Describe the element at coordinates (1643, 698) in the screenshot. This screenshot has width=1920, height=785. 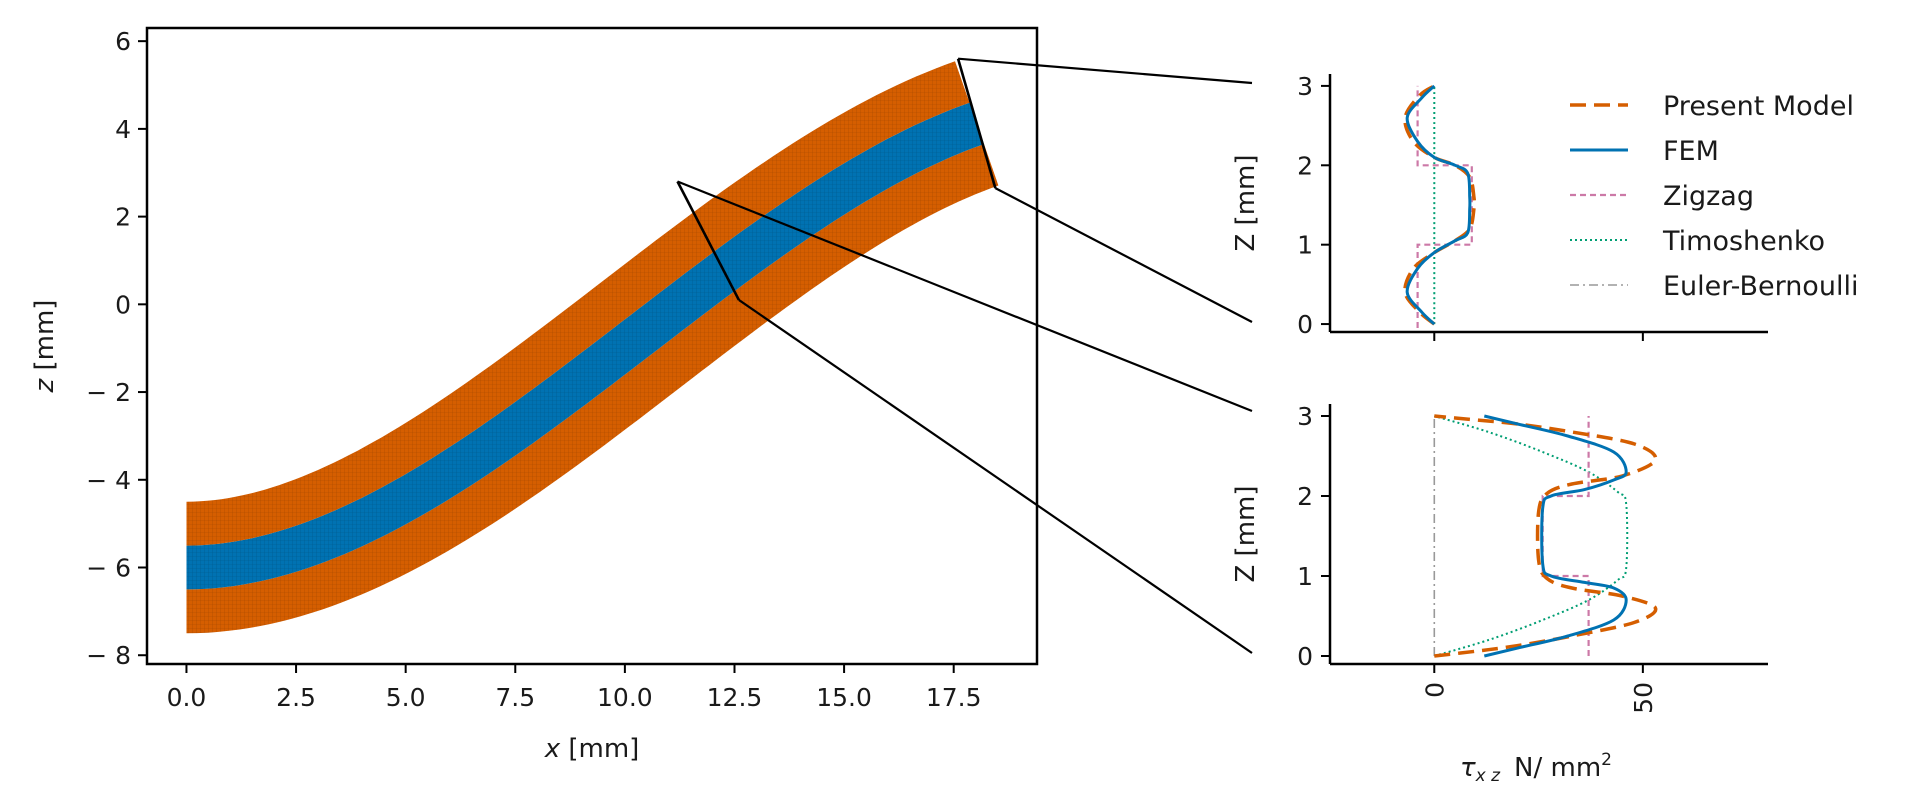
I see `bottom-x-tick-label: 50` at that location.